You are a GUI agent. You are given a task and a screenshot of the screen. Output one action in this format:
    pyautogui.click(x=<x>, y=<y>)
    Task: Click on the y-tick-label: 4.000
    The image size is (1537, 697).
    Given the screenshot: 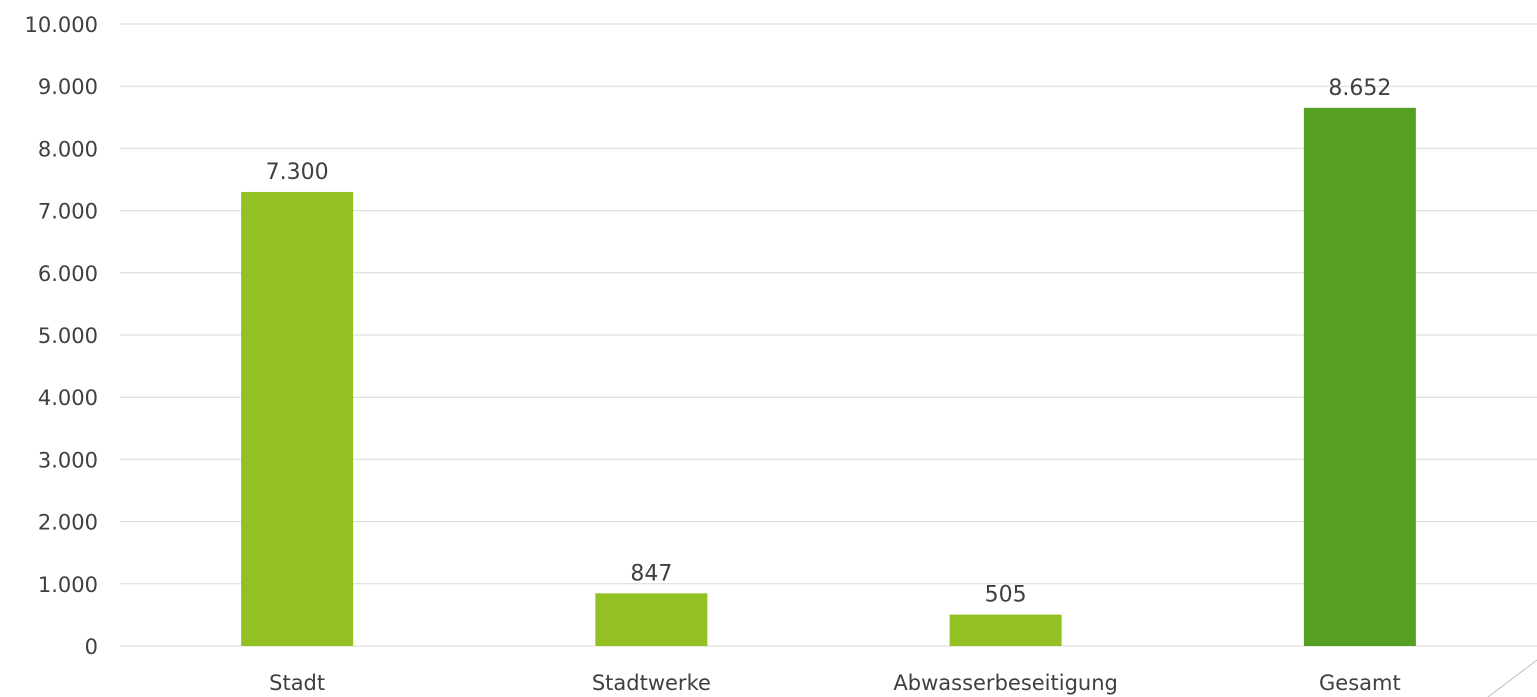 What is the action you would take?
    pyautogui.click(x=68, y=398)
    